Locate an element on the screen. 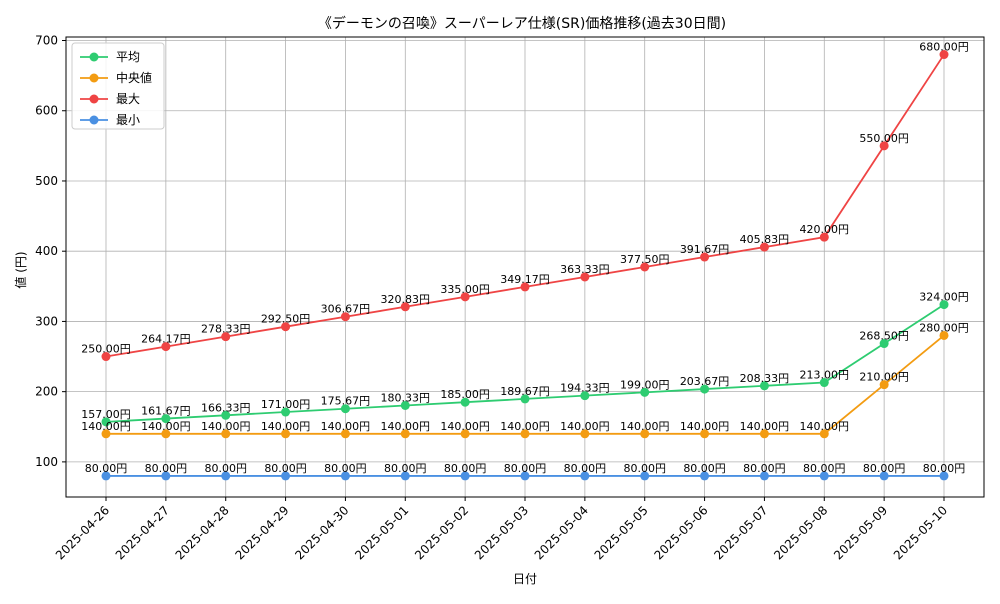 Image resolution: width=1000 pixels, height=604 pixels. data-label: 194.33円 is located at coordinates (585, 388).